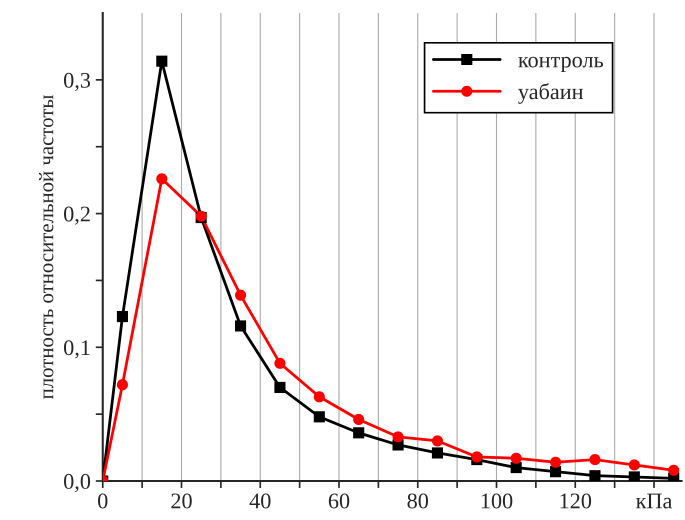  I want to click on x-tick-label: 100, so click(497, 500).